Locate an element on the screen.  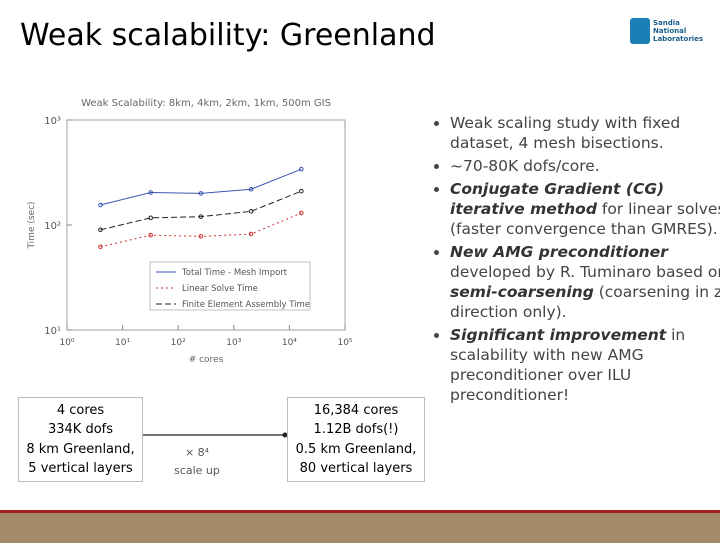
box-line: 8 km Greenland, is located at coordinates (80, 449).